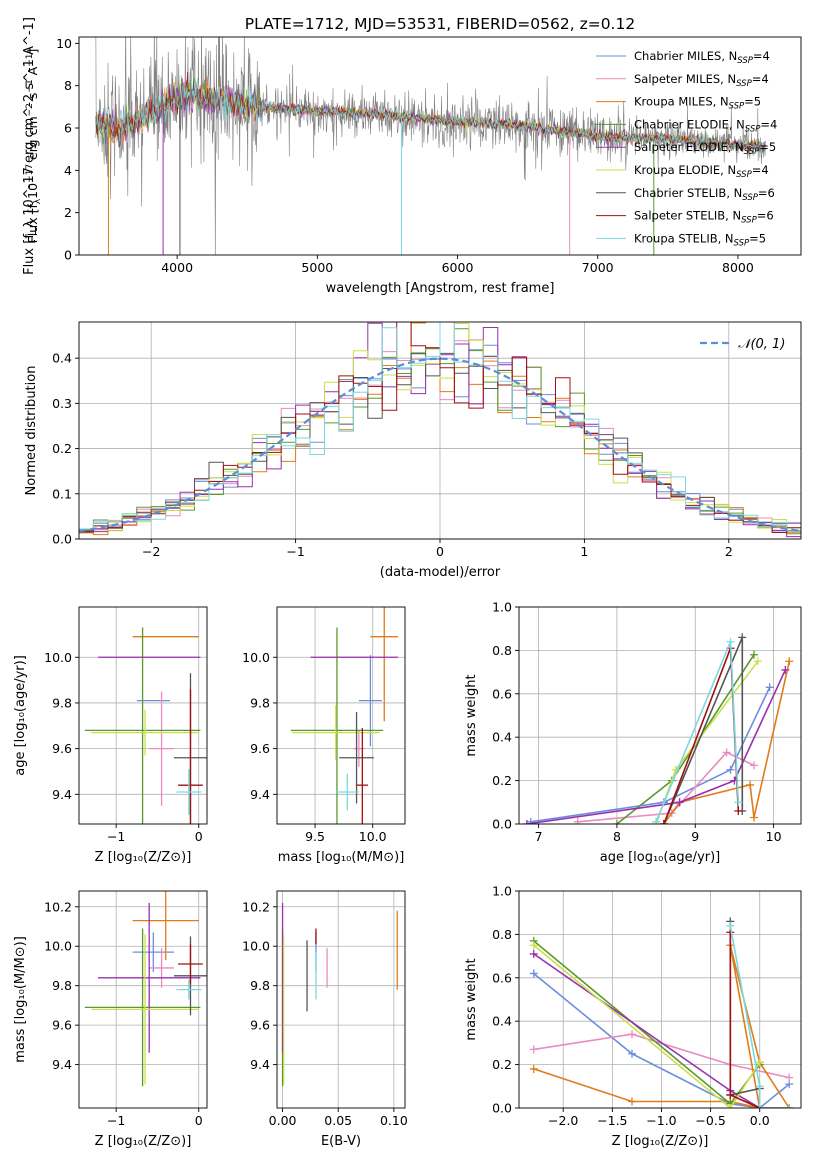 This screenshot has width=819, height=1170. I want to click on x-tick-label: −2, so click(151, 551).